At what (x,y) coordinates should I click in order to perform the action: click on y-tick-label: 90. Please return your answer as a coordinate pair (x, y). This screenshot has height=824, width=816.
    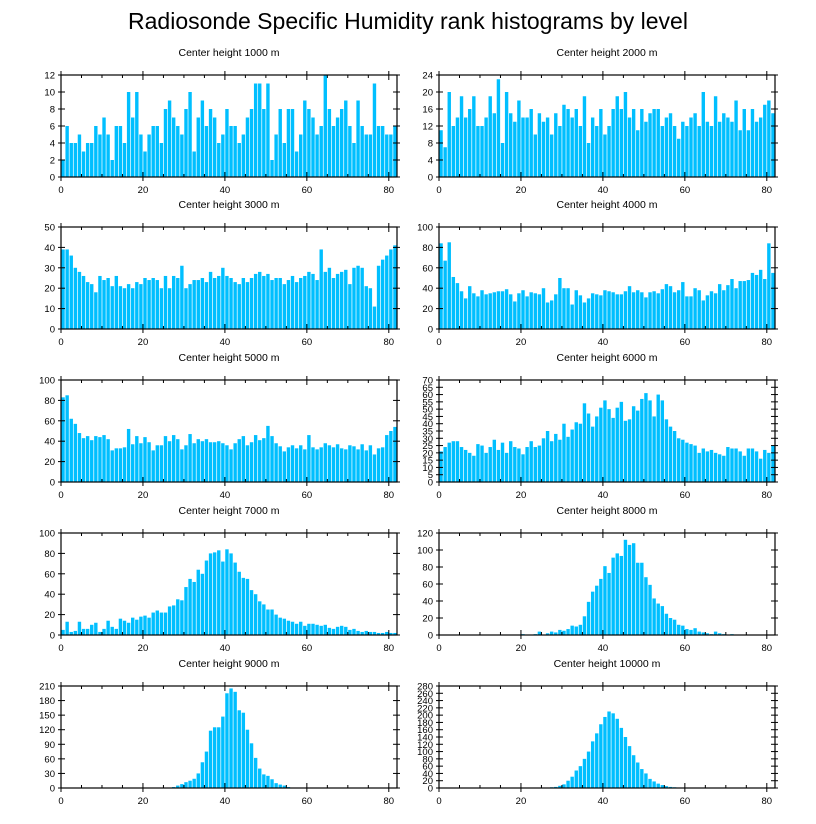
    Looking at the image, I should click on (49, 745).